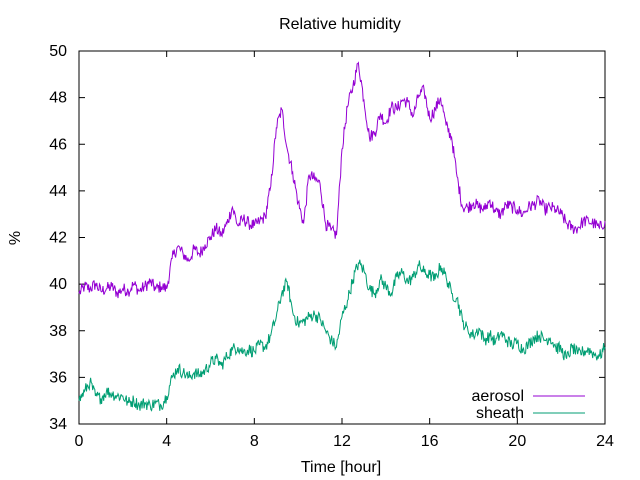  I want to click on chart-title: Relative humidity, so click(340, 24).